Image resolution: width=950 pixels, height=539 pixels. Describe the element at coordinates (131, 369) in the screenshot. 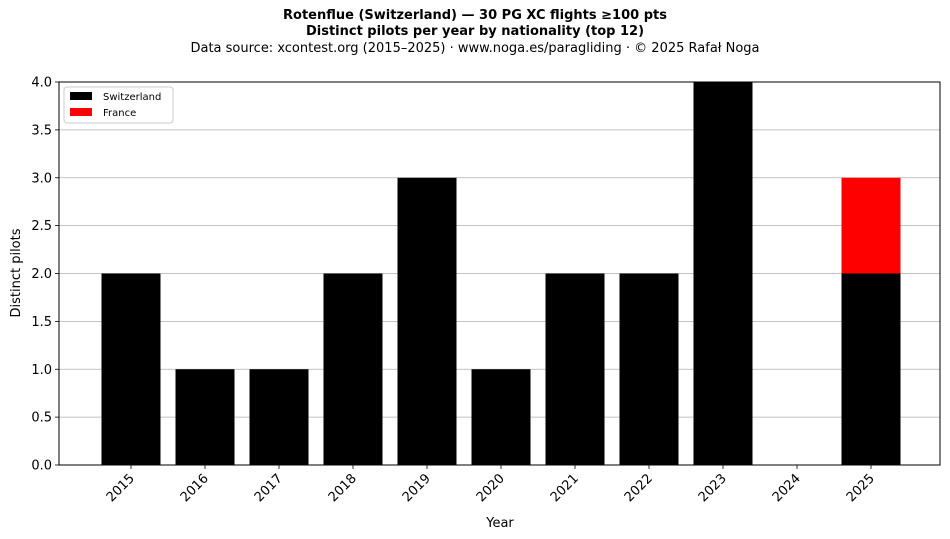

I see `bar-switzerland-2015` at that location.